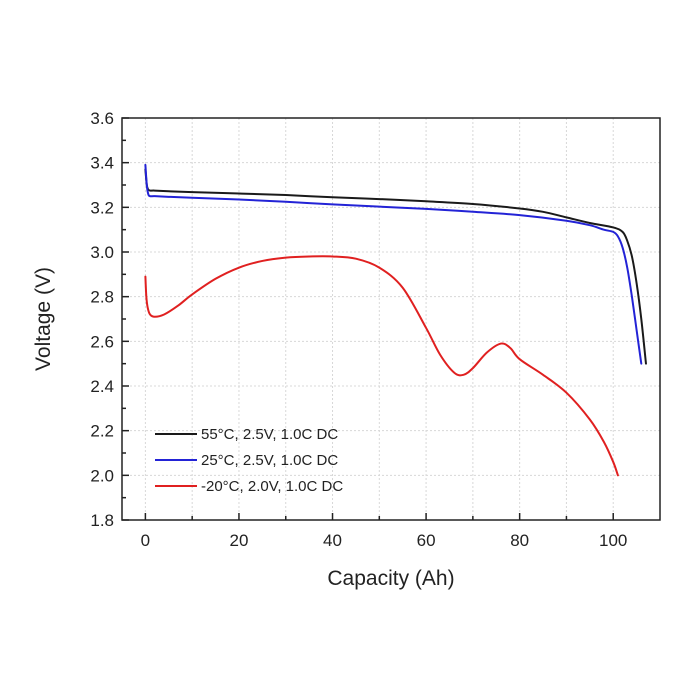  I want to click on y-tick-label: 2.0, so click(102, 475).